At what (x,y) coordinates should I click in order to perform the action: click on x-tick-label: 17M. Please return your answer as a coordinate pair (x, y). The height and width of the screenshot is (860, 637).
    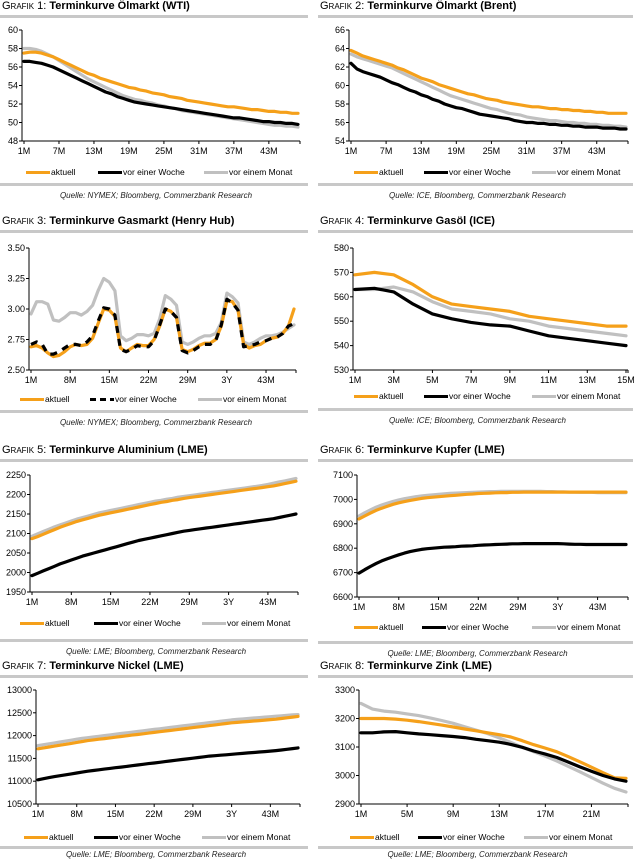
    Looking at the image, I should click on (546, 814).